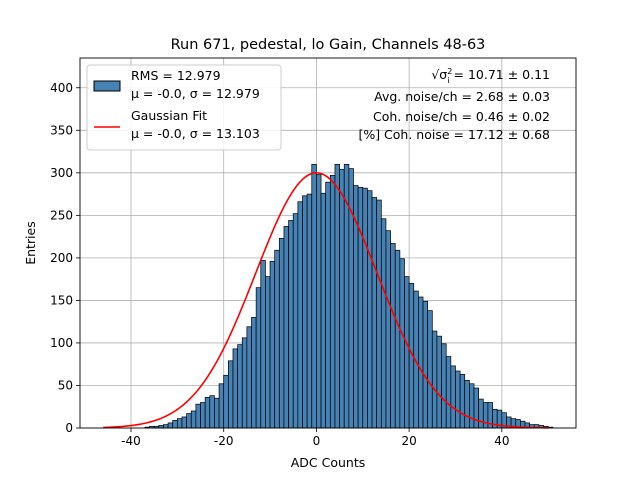 Image resolution: width=640 pixels, height=480 pixels. What do you see at coordinates (224, 441) in the screenshot?
I see `x-tick-label: -20` at bounding box center [224, 441].